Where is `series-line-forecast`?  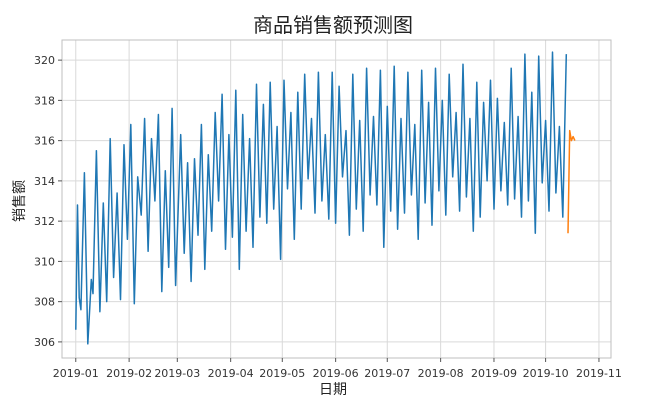
series-line-forecast is located at coordinates (571, 181).